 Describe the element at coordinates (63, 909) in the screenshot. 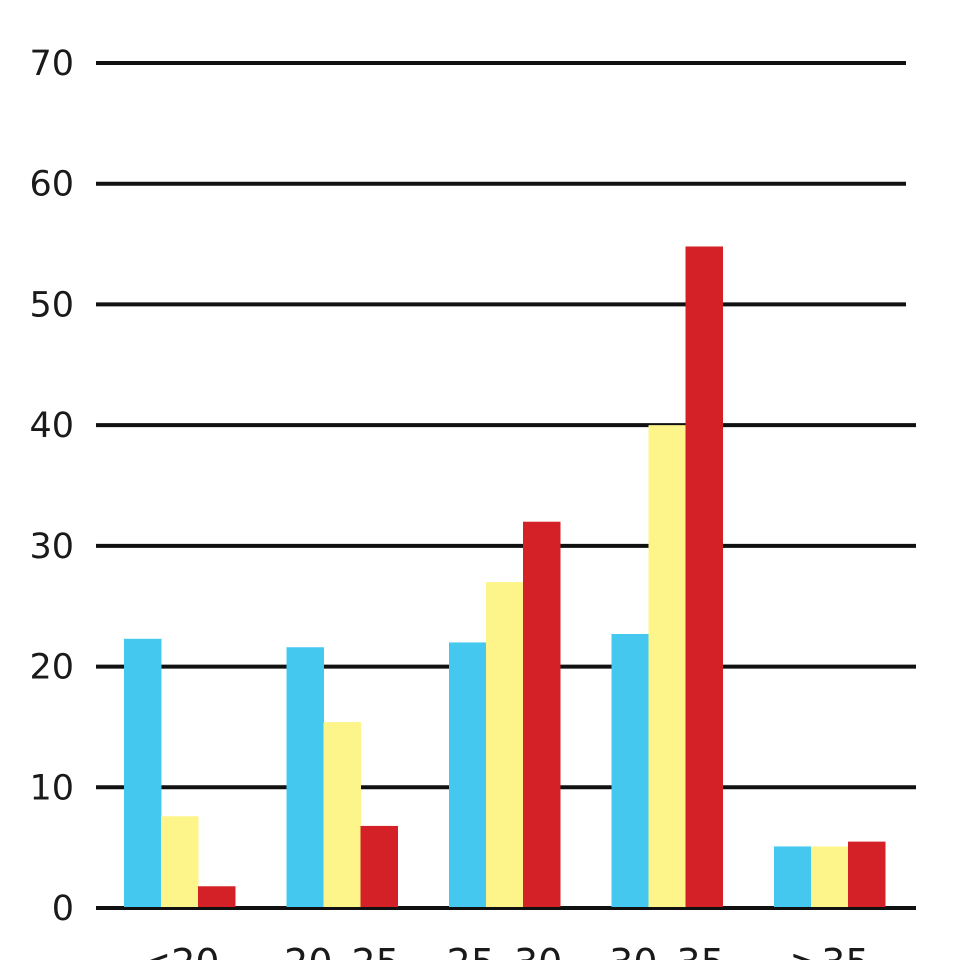

I see `y-tick-label: 0` at that location.